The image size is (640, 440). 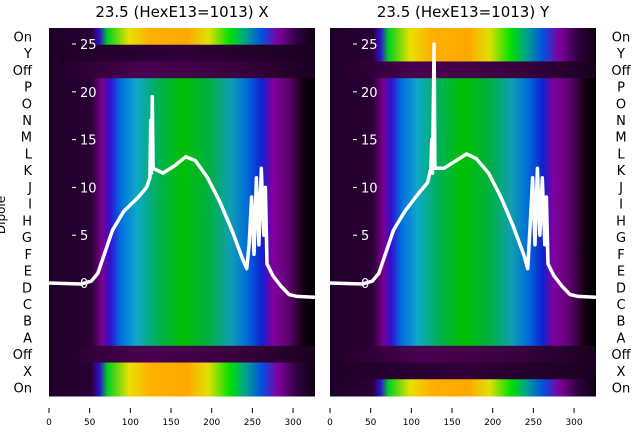 What do you see at coordinates (29, 188) in the screenshot?
I see `row-label: J` at bounding box center [29, 188].